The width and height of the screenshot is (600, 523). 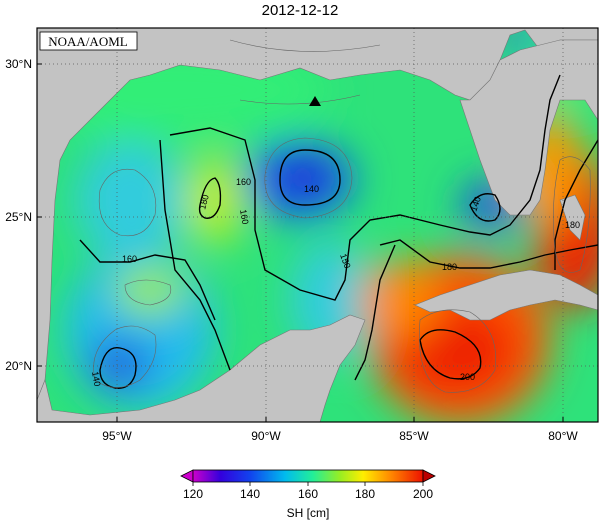 I want to click on colorbar: 120 140 160 180 200 SH [cm], so click(x=308, y=494).